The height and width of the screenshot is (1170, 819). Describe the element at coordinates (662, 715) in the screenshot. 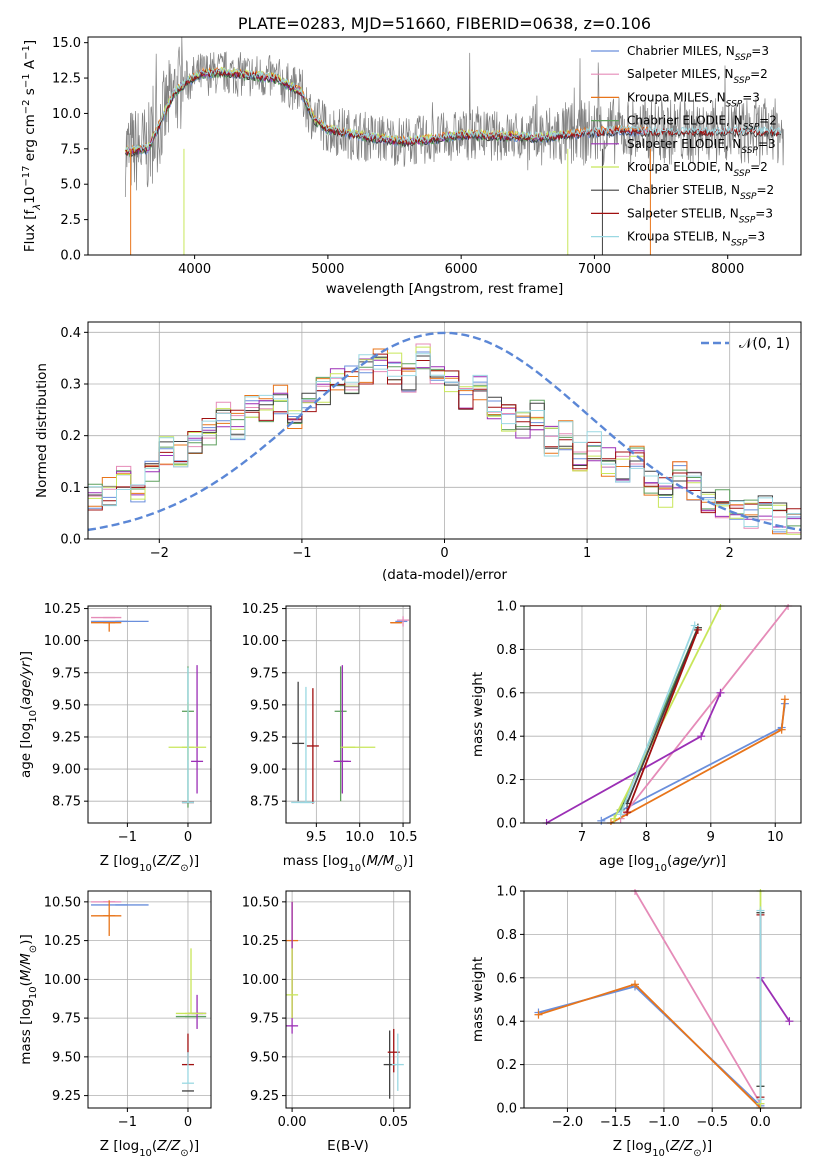

I see `weight-line-chabrier-stelib` at that location.